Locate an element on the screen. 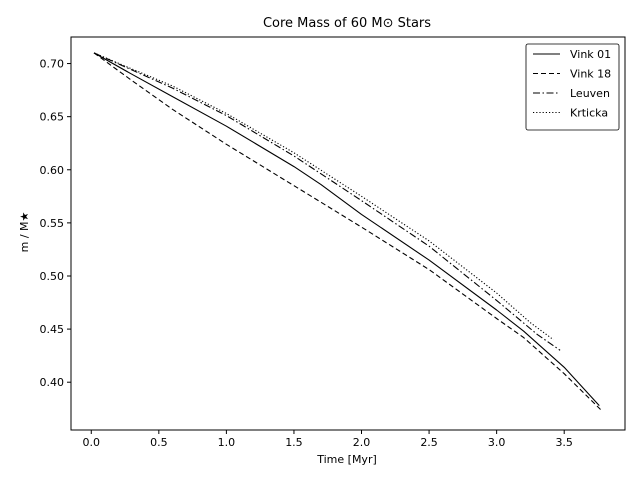  x-tick-label: 3.0 is located at coordinates (497, 442).